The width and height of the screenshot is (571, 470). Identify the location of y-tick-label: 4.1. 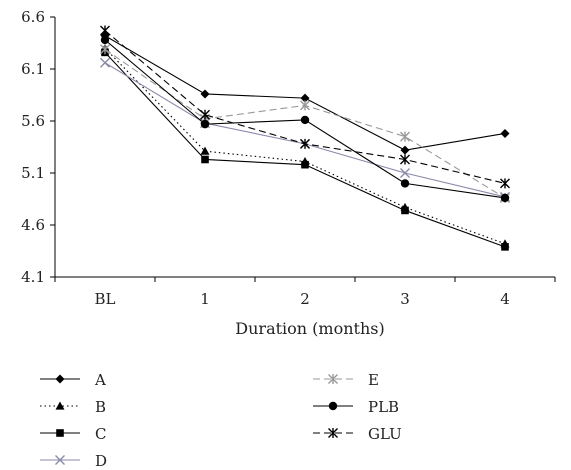
(33, 277).